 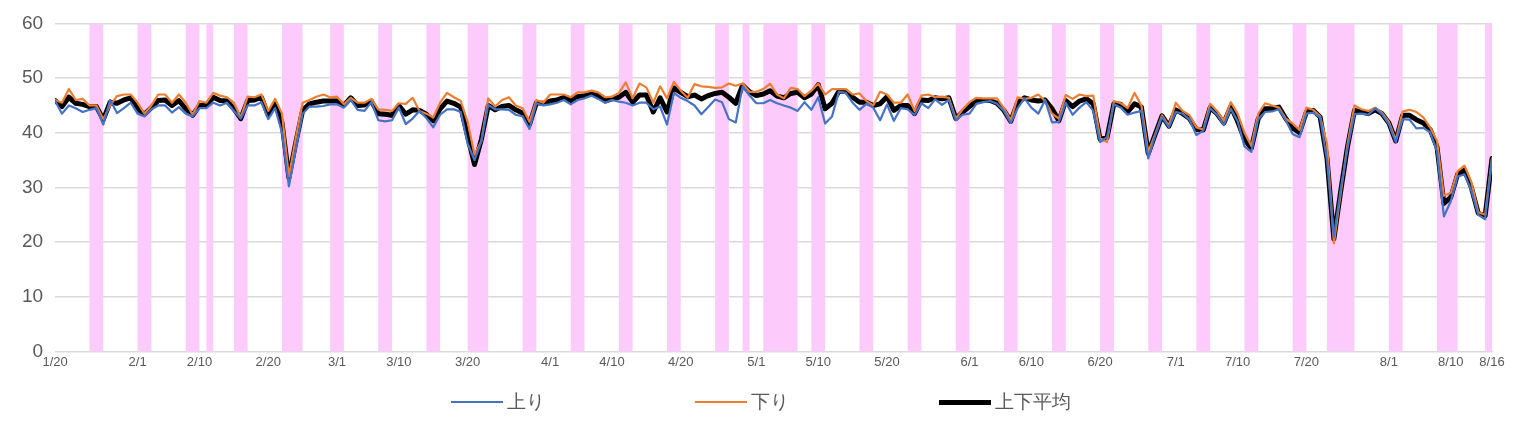 What do you see at coordinates (770, 401) in the screenshot?
I see `legend-label: 下り` at bounding box center [770, 401].